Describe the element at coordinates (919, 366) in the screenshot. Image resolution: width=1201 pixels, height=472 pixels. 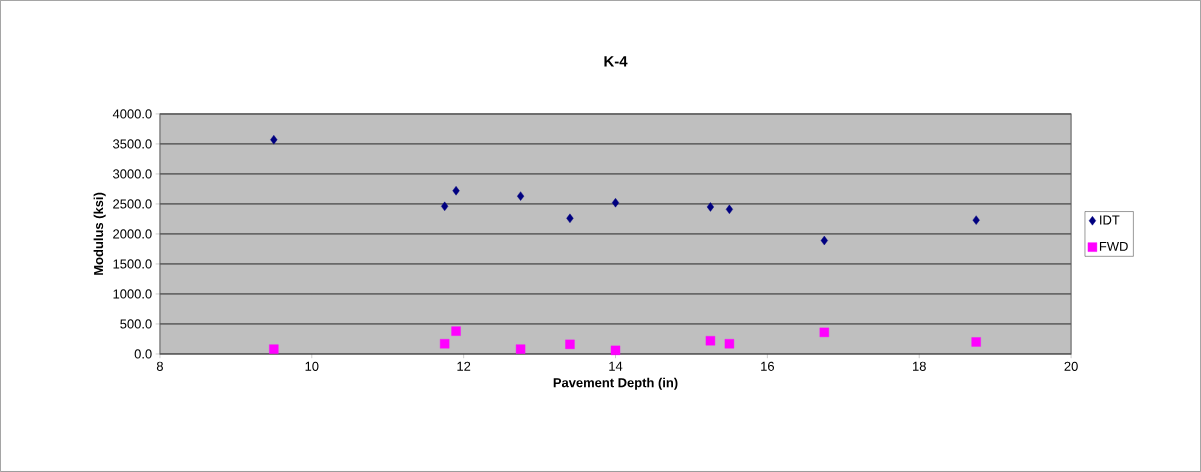
I see `x-tick-label: 18` at that location.